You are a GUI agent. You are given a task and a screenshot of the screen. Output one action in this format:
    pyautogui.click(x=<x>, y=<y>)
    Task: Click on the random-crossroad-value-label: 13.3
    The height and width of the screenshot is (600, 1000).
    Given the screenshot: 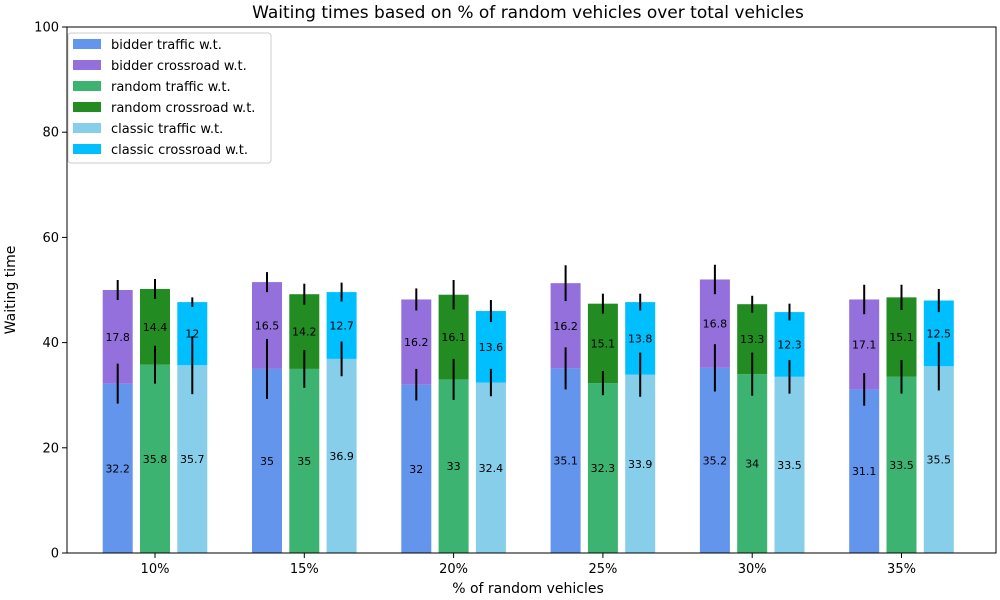 What is the action you would take?
    pyautogui.click(x=752, y=339)
    